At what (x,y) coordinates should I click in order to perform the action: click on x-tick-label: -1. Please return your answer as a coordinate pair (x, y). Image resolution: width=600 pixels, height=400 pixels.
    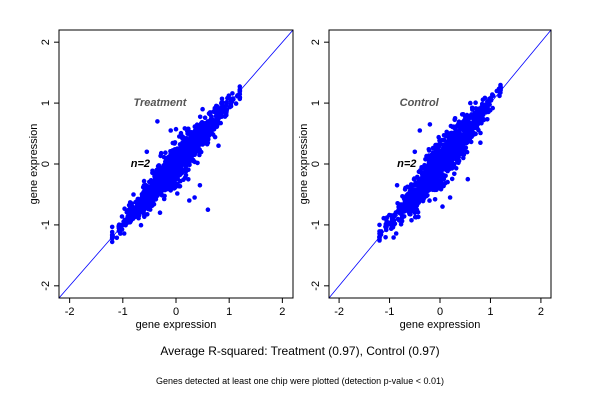
    Looking at the image, I should click on (123, 312).